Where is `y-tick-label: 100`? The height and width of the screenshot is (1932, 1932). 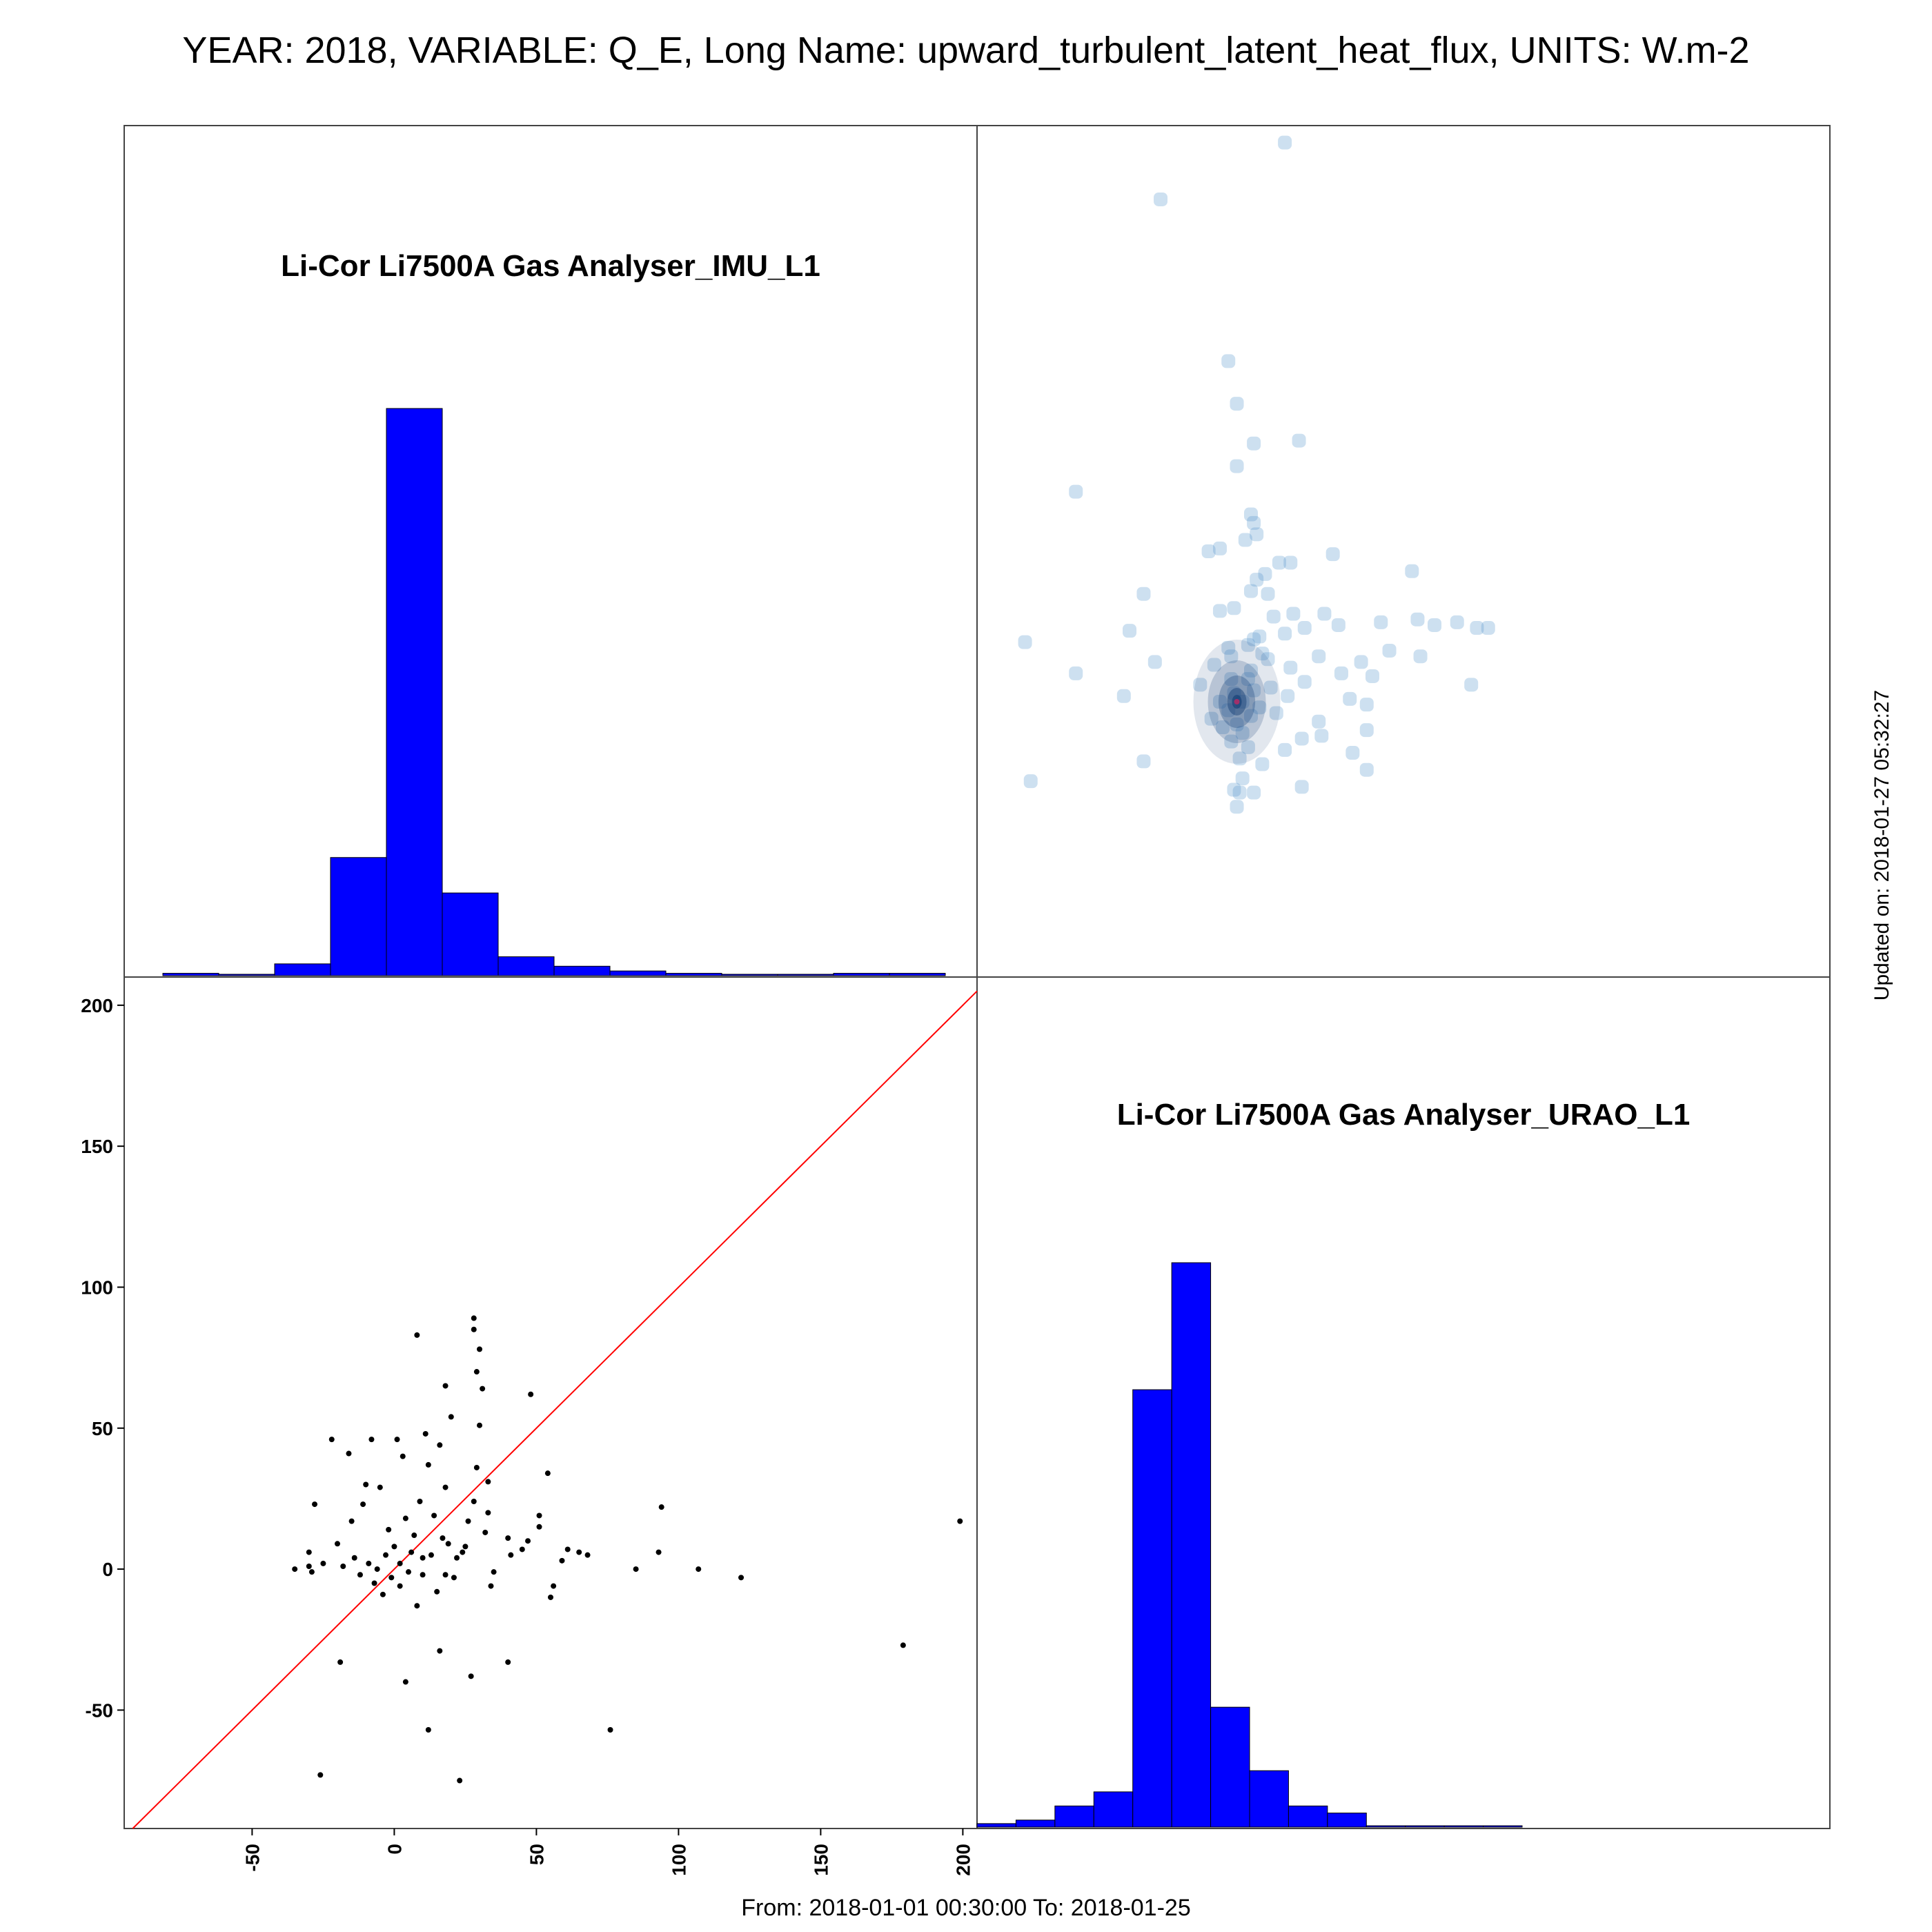
y-tick-label: 100 is located at coordinates (97, 1287).